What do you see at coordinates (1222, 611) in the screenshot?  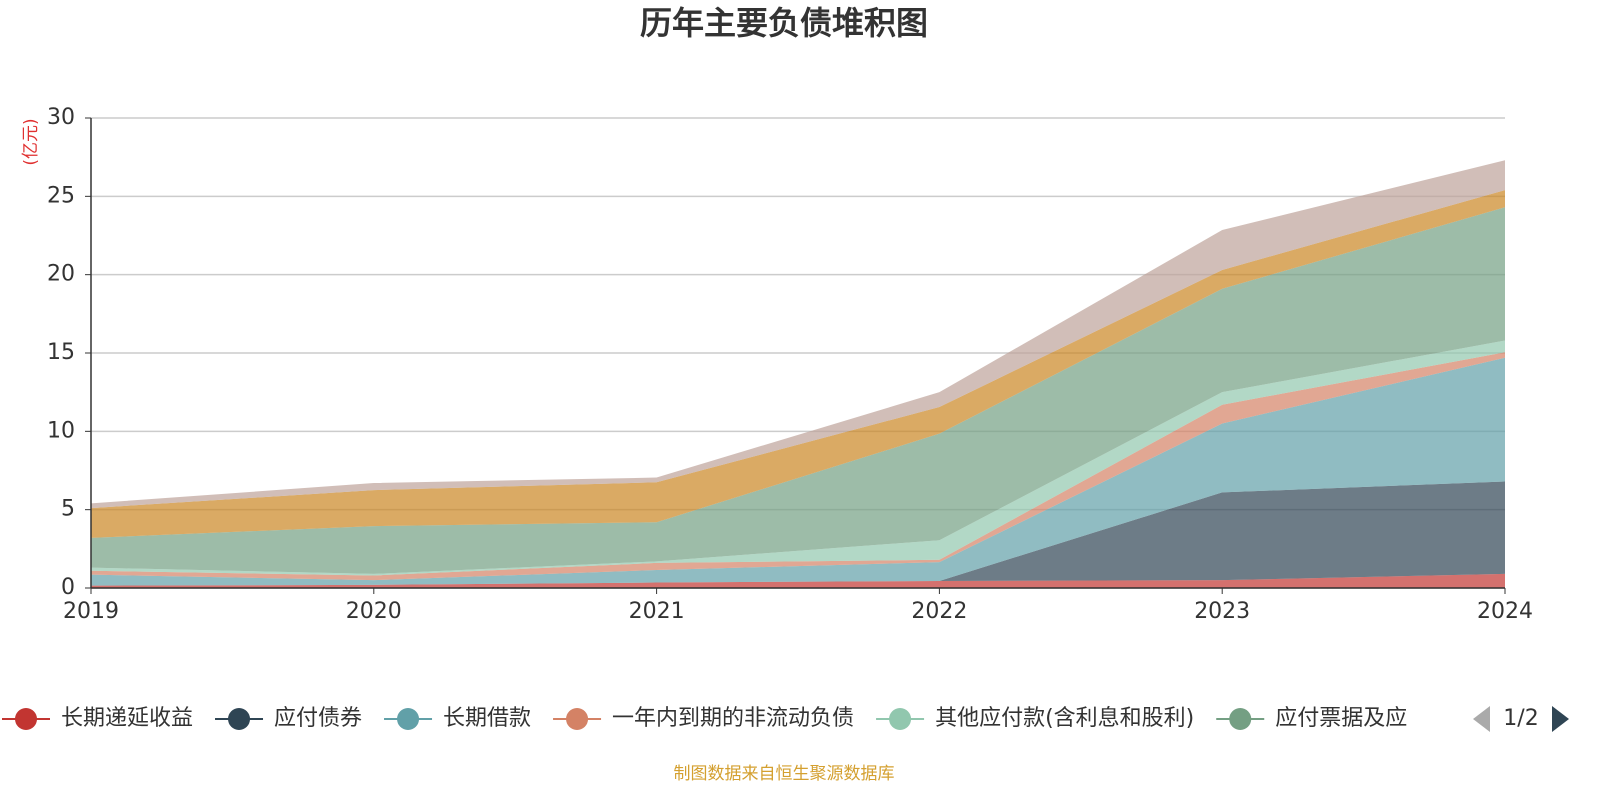 I see `x-tick-label: 2023` at bounding box center [1222, 611].